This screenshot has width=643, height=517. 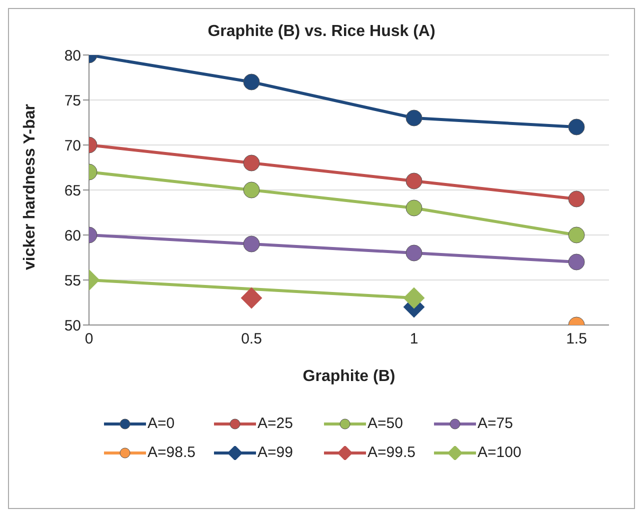 I want to click on legend-label: A=100, so click(x=500, y=452).